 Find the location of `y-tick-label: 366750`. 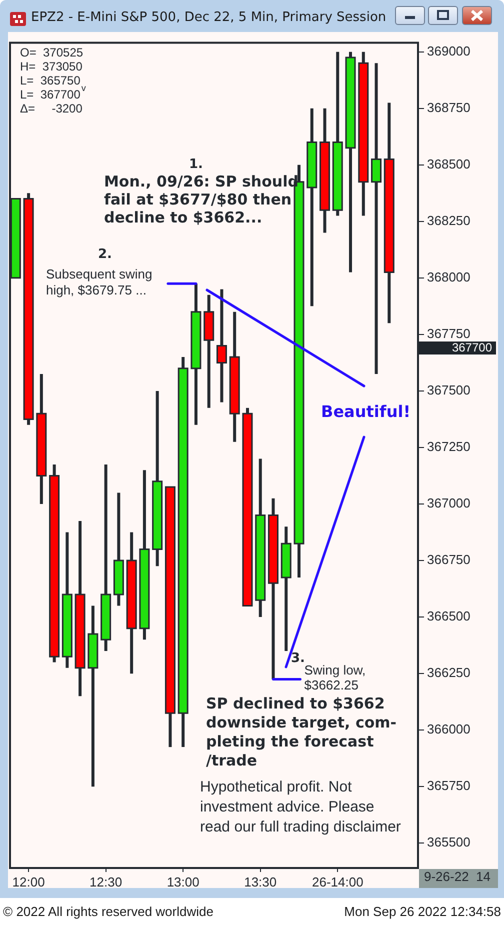

y-tick-label: 366750 is located at coordinates (448, 560).